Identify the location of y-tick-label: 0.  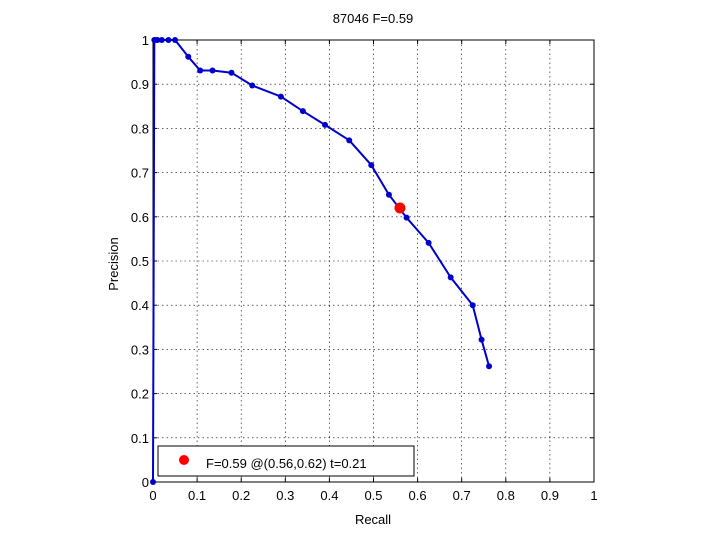
(145, 482).